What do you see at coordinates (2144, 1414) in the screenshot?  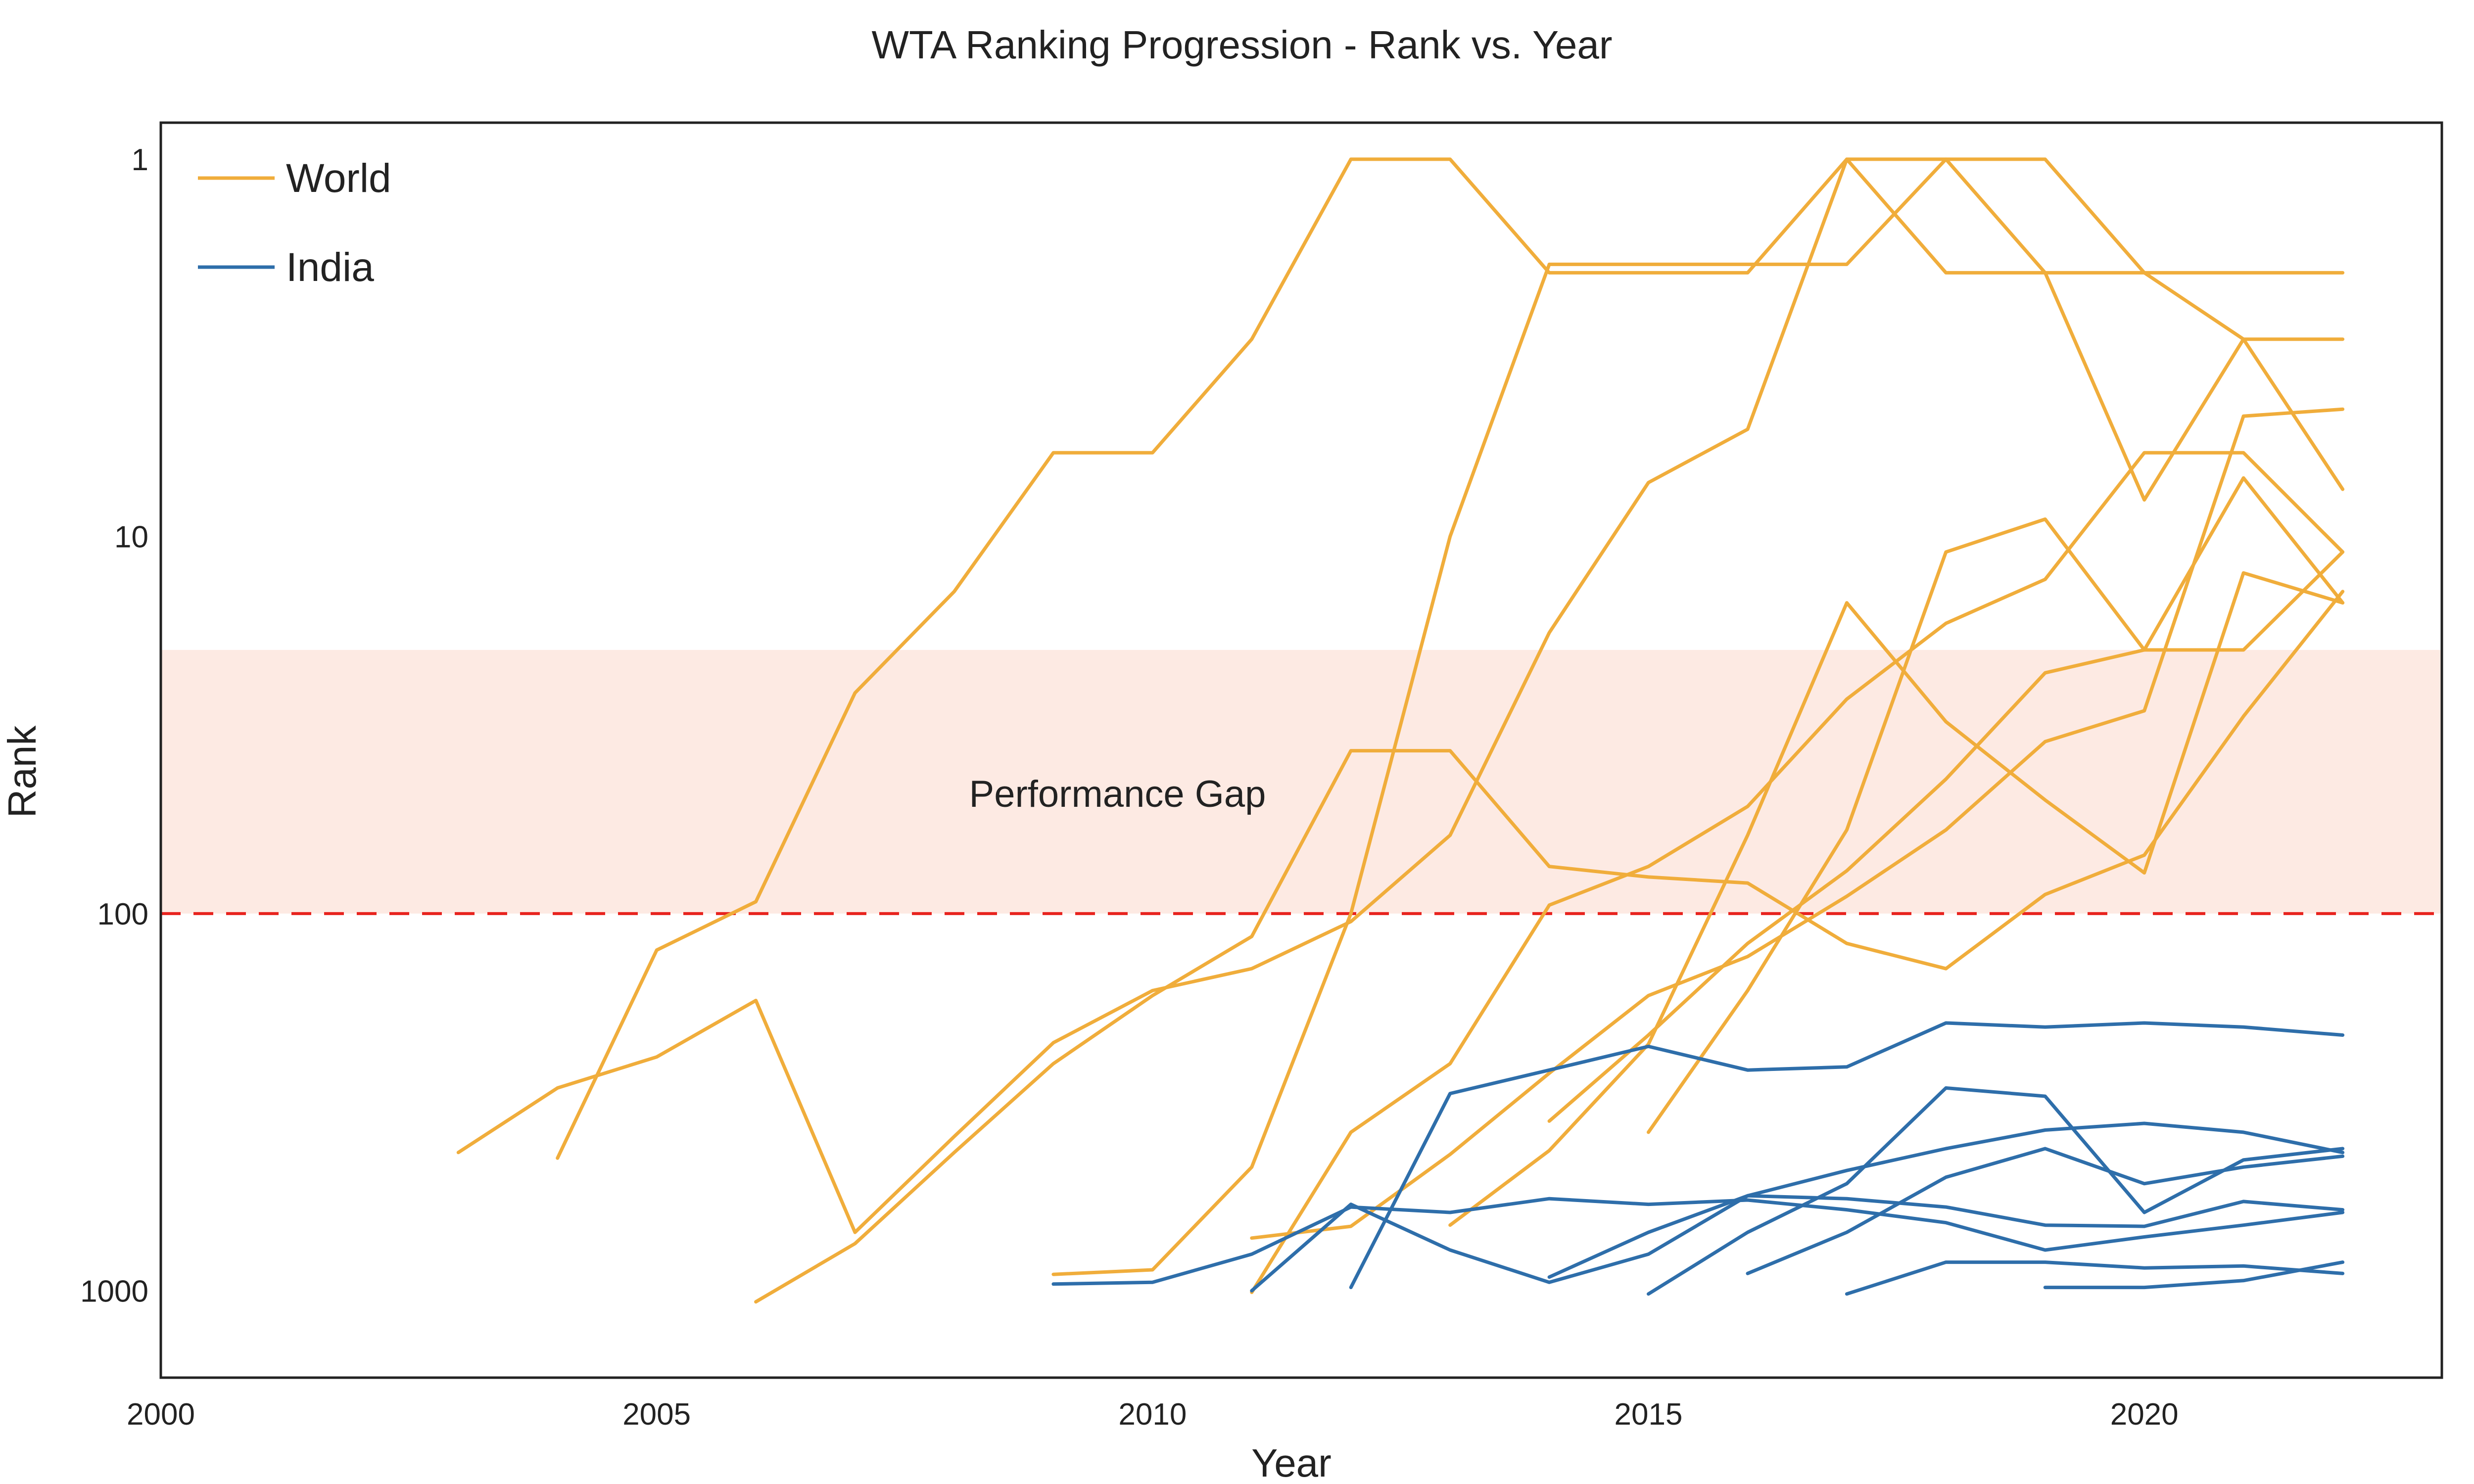 I see `x-tick-label: 2020` at bounding box center [2144, 1414].